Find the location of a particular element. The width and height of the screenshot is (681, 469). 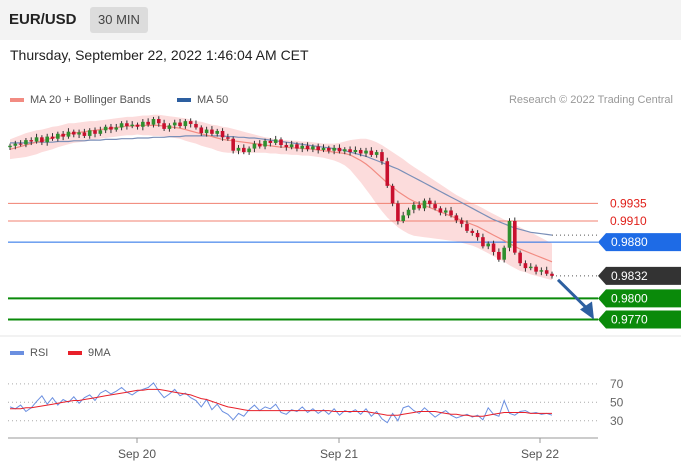

last-price-label: 0.9832 is located at coordinates (629, 276).